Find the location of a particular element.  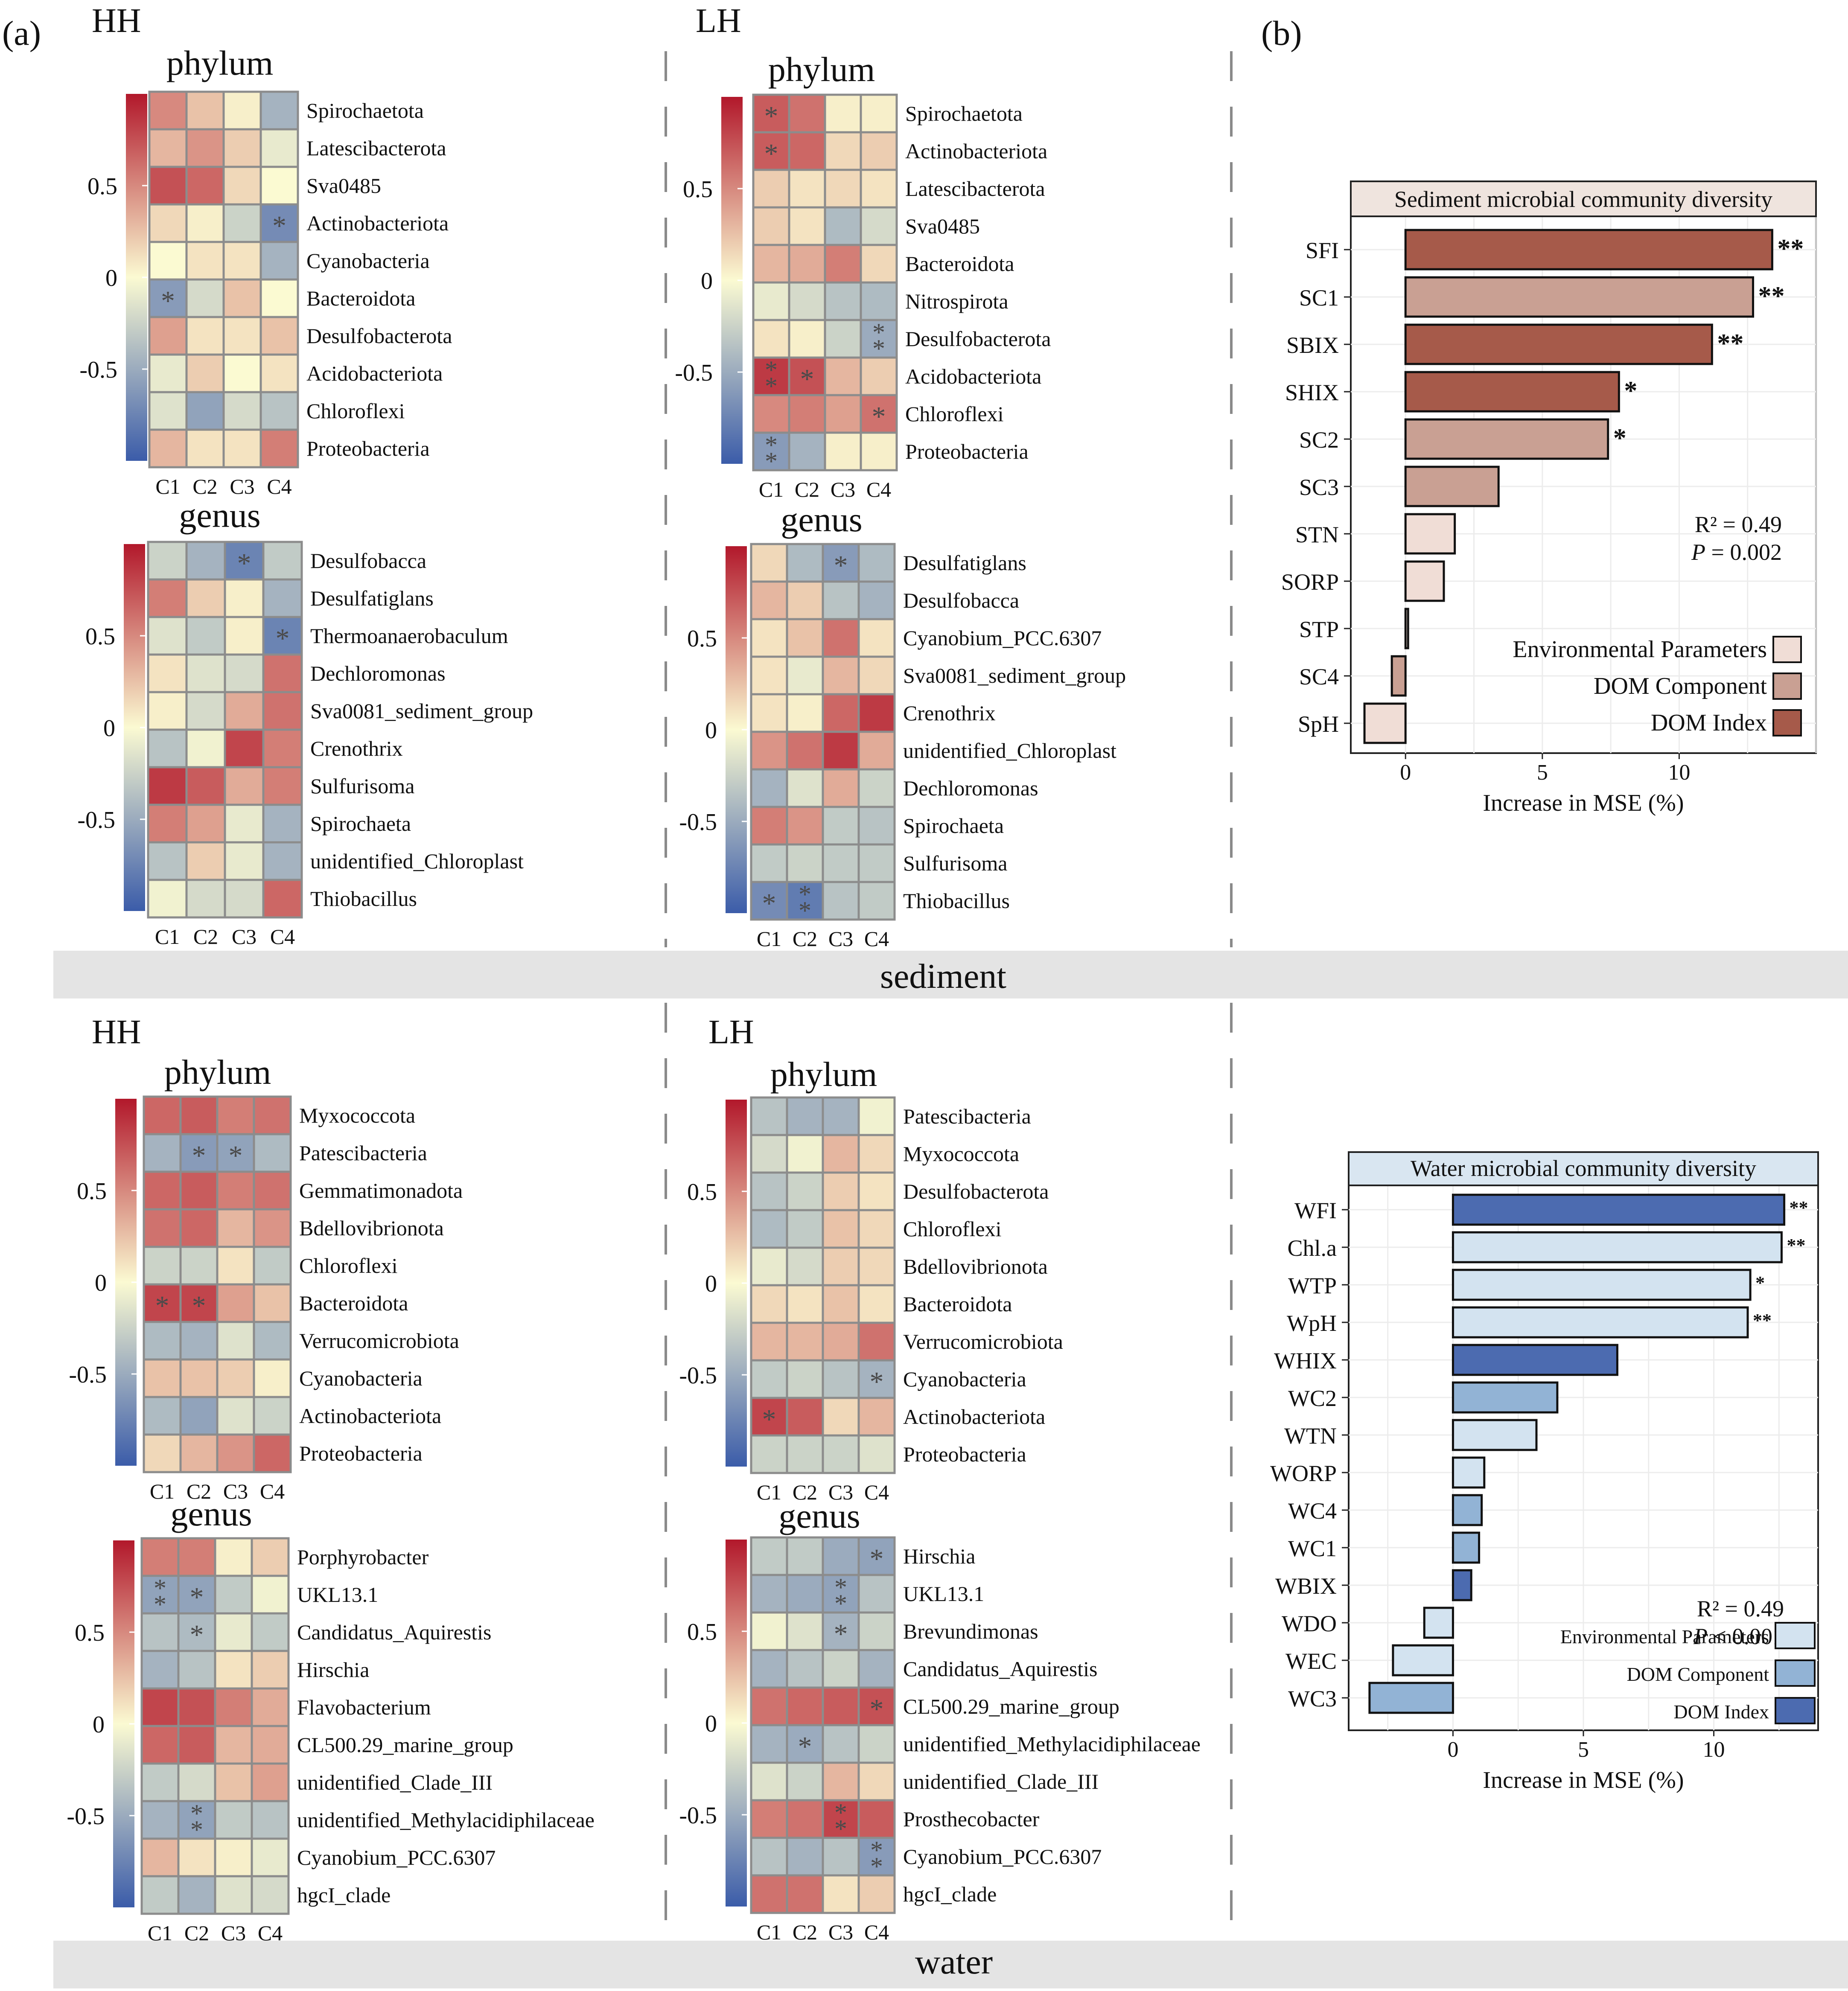

colorbar-tick-label: 0.5 is located at coordinates (102, 186).